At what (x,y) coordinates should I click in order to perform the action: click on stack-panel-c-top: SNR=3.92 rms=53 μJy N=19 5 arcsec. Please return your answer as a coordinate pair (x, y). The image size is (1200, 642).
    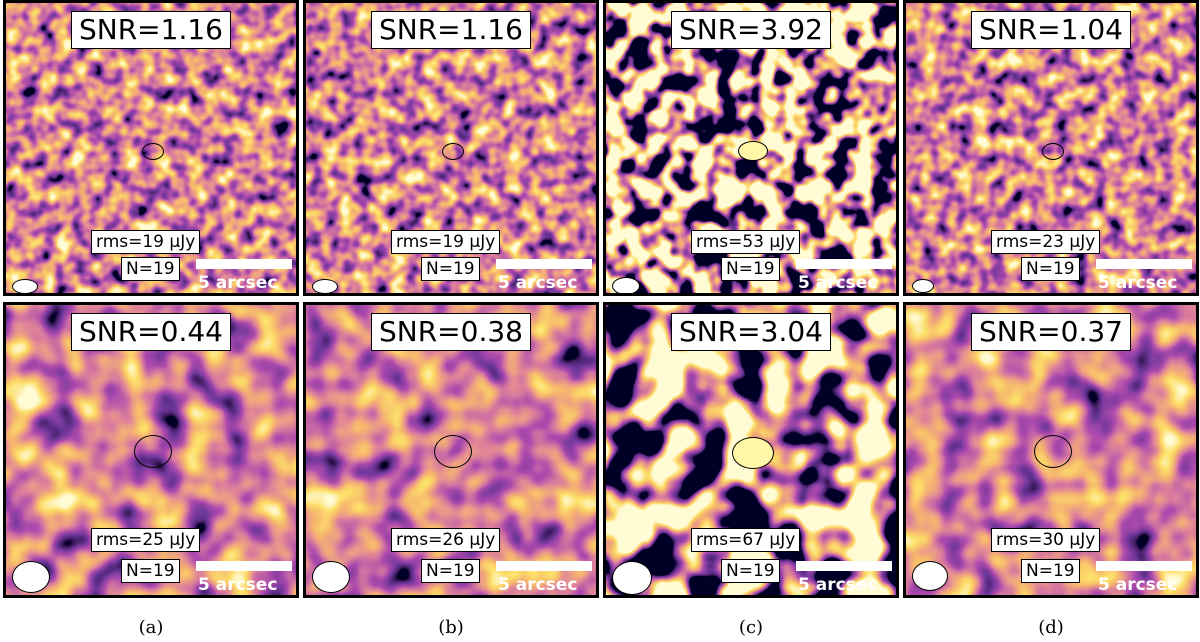
    Looking at the image, I should click on (751, 148).